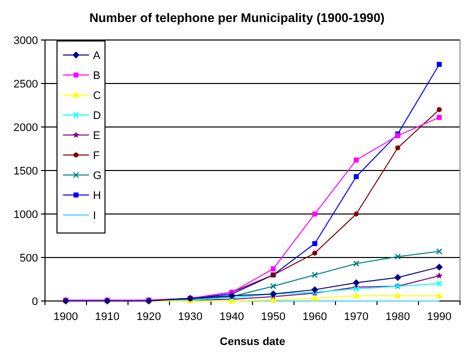 This screenshot has width=474, height=355. Describe the element at coordinates (107, 317) in the screenshot. I see `x-tick-label: 1910` at that location.